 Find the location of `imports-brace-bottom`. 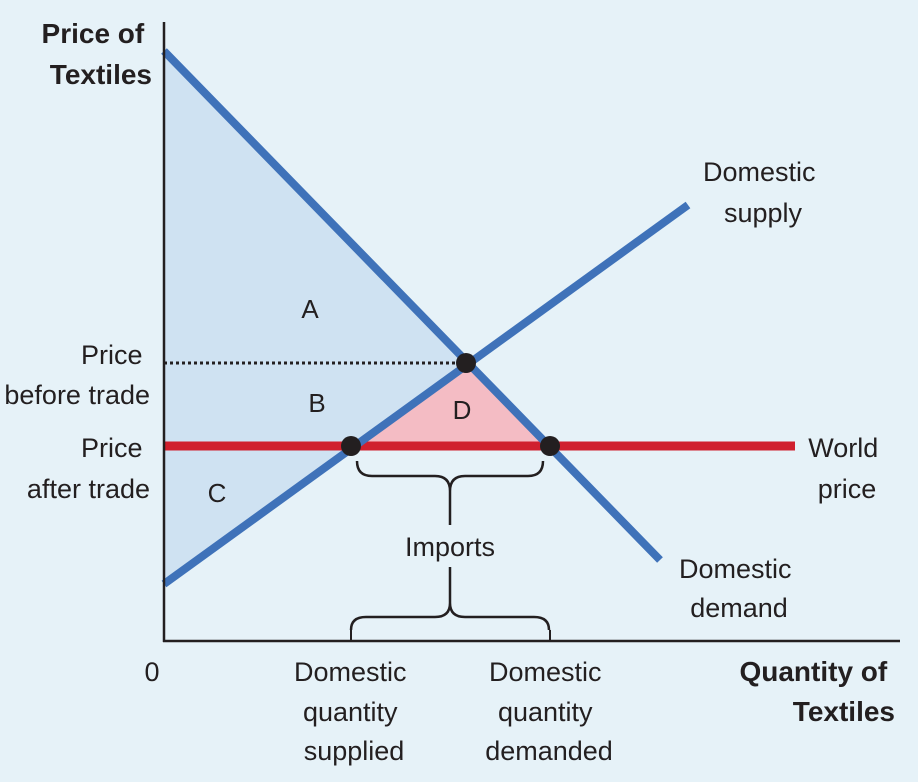

imports-brace-bottom is located at coordinates (450, 616).